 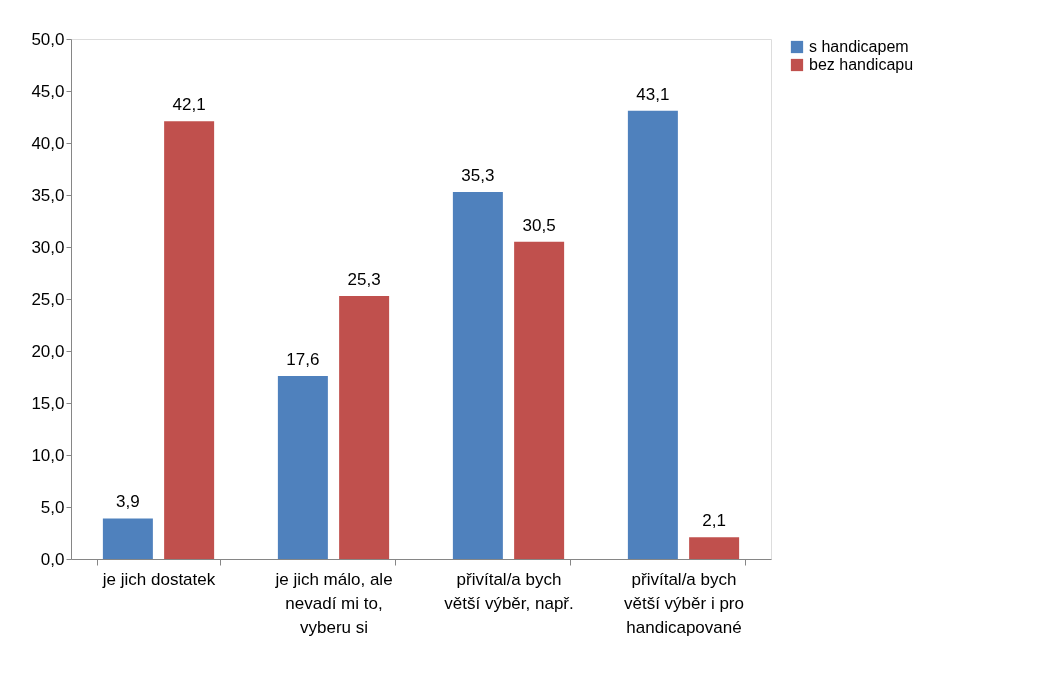 I want to click on x-tick-label: přivítal/a bych větší výběr, např., so click(x=509, y=591).